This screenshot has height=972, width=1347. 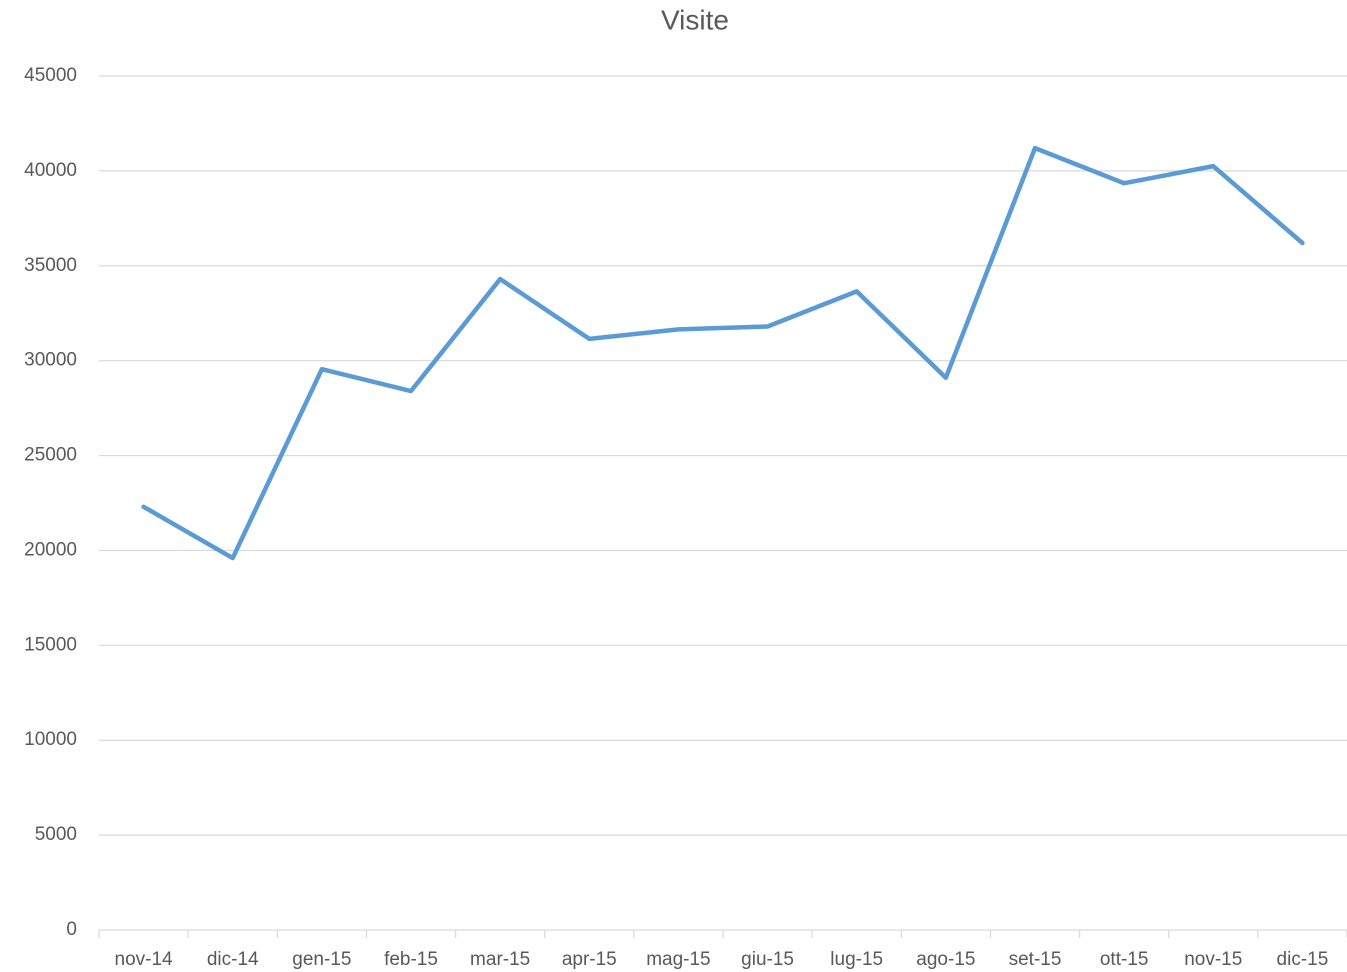 I want to click on y-tick-label: 10000, so click(x=50, y=739).